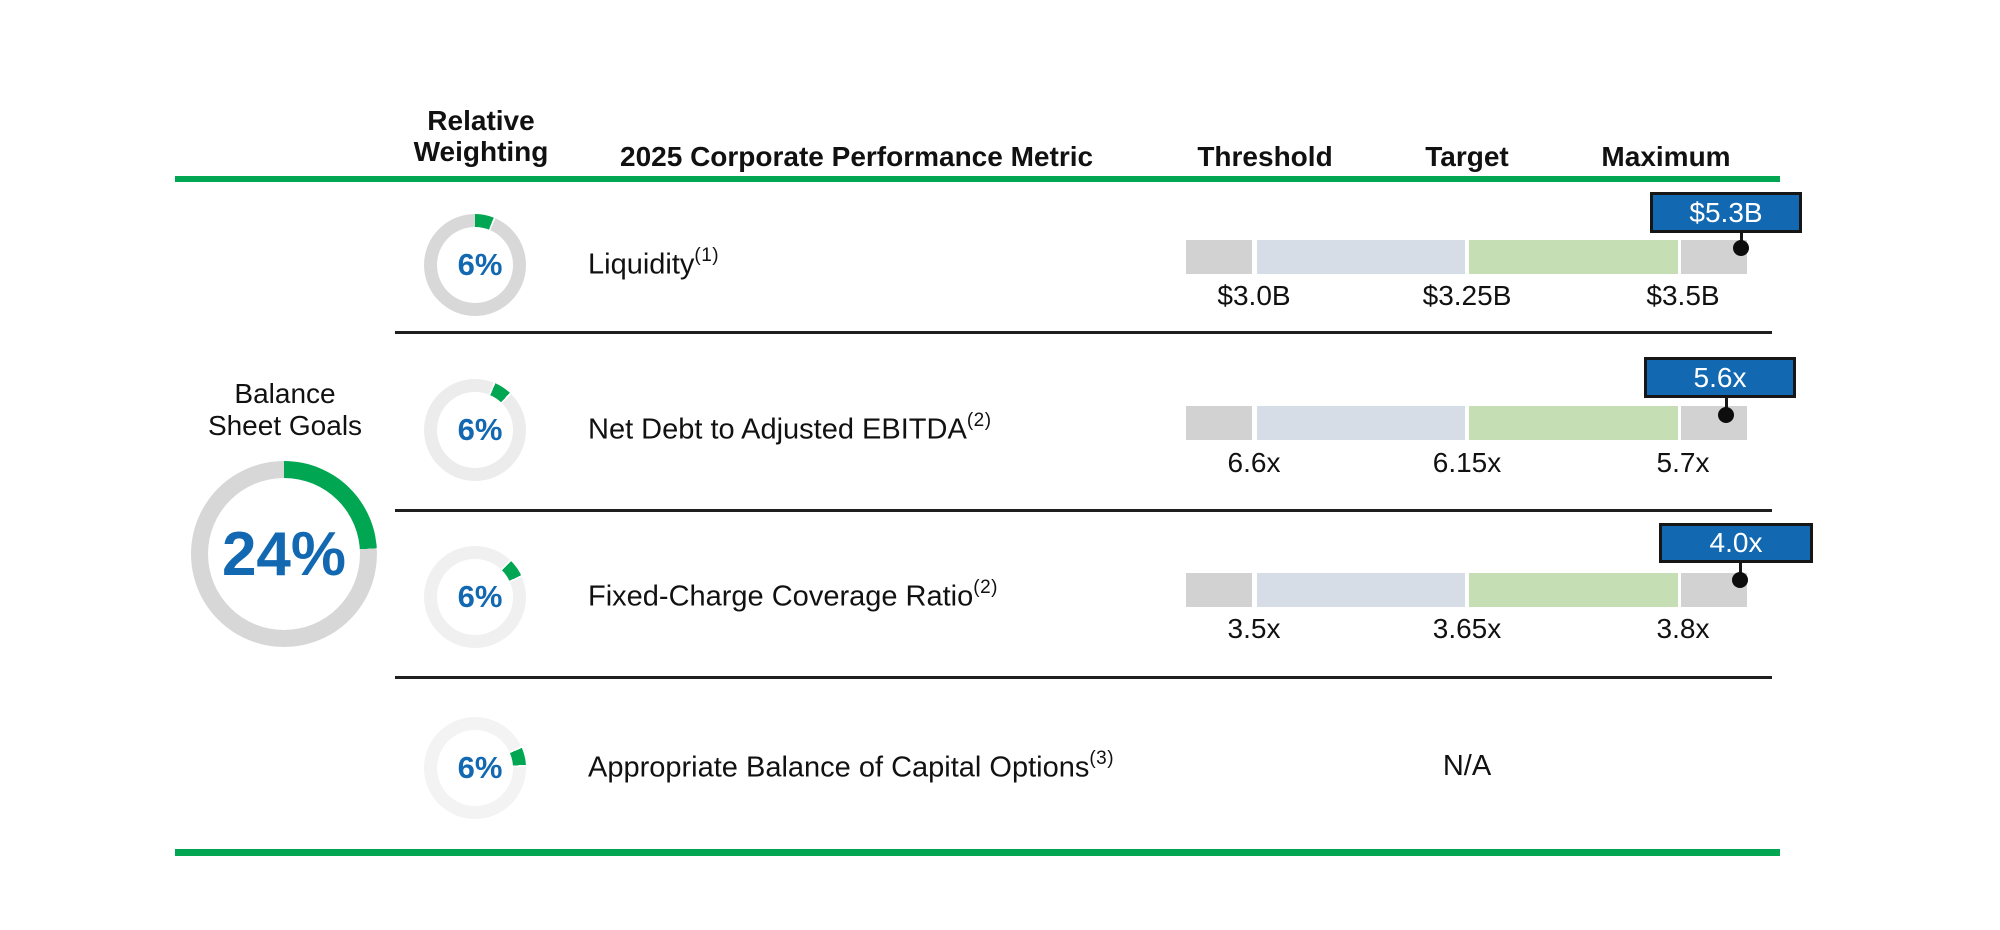 The image size is (2000, 930). What do you see at coordinates (1102, 758) in the screenshot?
I see `metric-footnote: (3)` at bounding box center [1102, 758].